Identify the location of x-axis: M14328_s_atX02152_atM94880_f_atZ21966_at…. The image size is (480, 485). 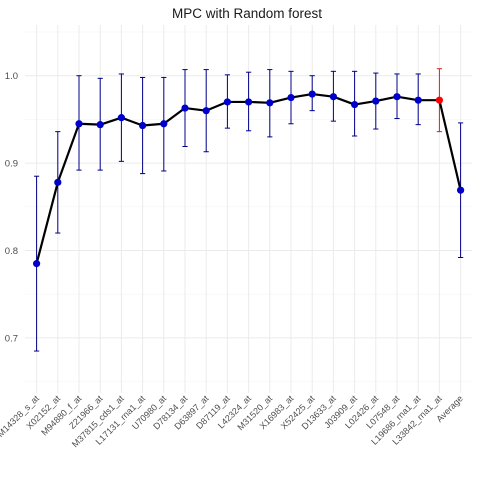
(232, 421).